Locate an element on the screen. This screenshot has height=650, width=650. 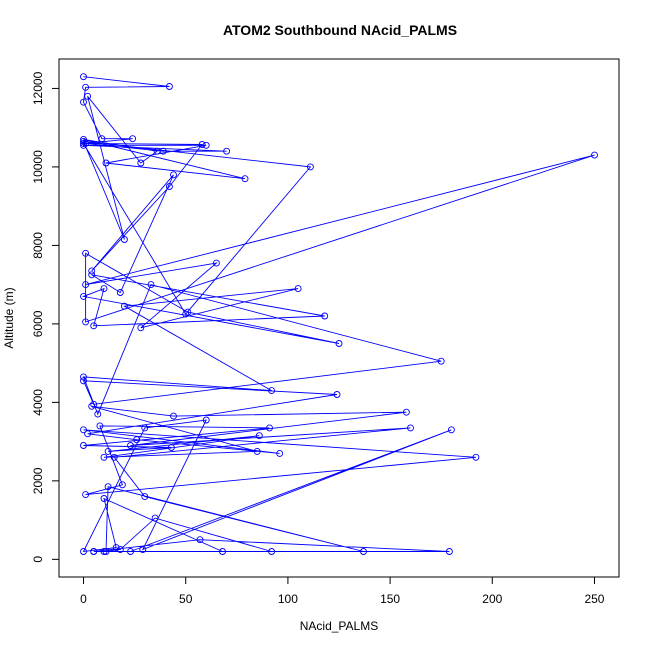
x-tick-label: 200 is located at coordinates (492, 599).